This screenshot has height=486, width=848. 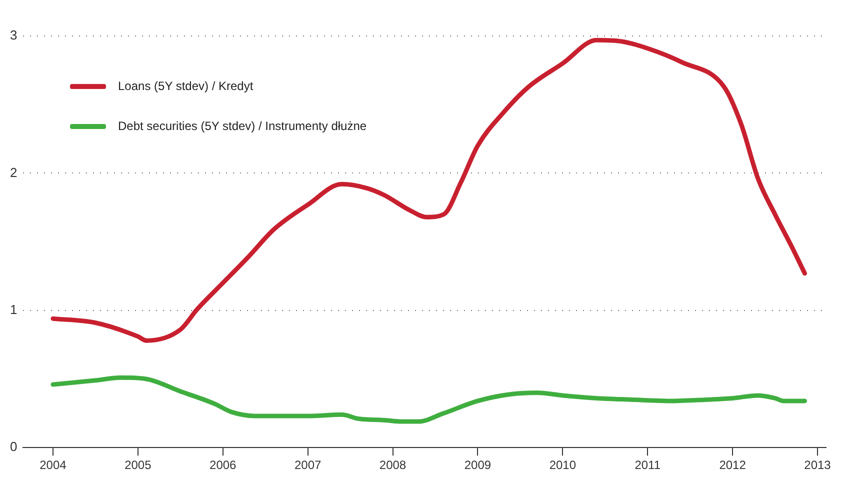 I want to click on x-tick-label: 2010, so click(x=562, y=465).